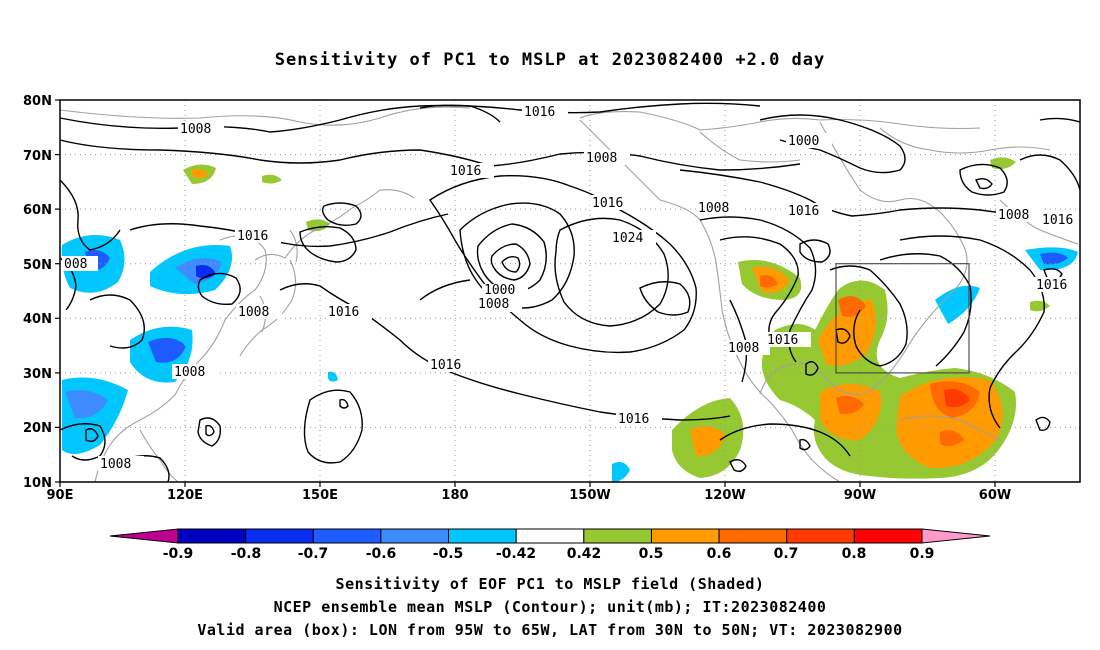 The width and height of the screenshot is (1100, 650). What do you see at coordinates (719, 554) in the screenshot?
I see `colorbar-label: 0.6` at bounding box center [719, 554].